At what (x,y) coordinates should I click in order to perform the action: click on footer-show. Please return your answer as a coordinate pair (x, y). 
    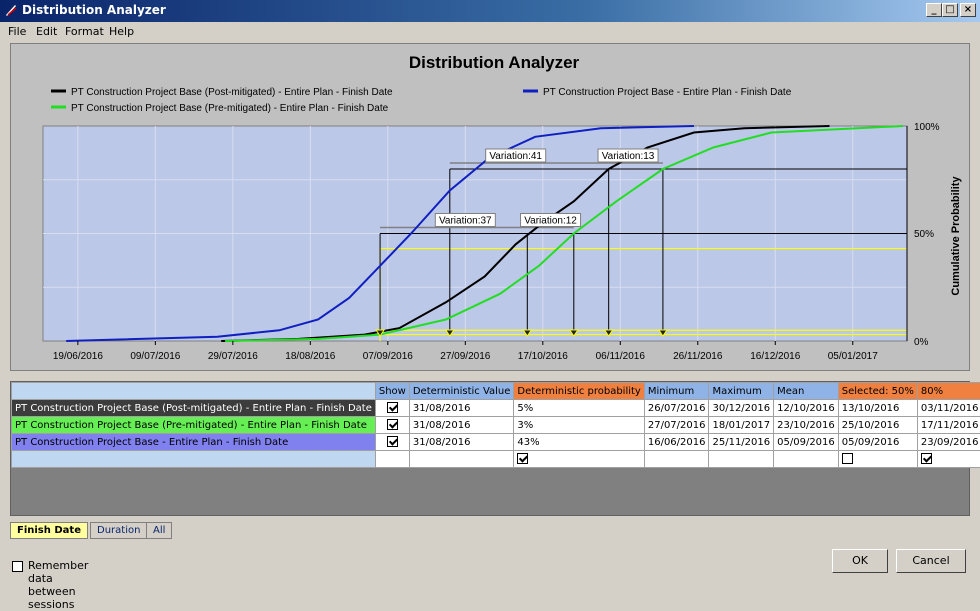
    Looking at the image, I should click on (392, 459).